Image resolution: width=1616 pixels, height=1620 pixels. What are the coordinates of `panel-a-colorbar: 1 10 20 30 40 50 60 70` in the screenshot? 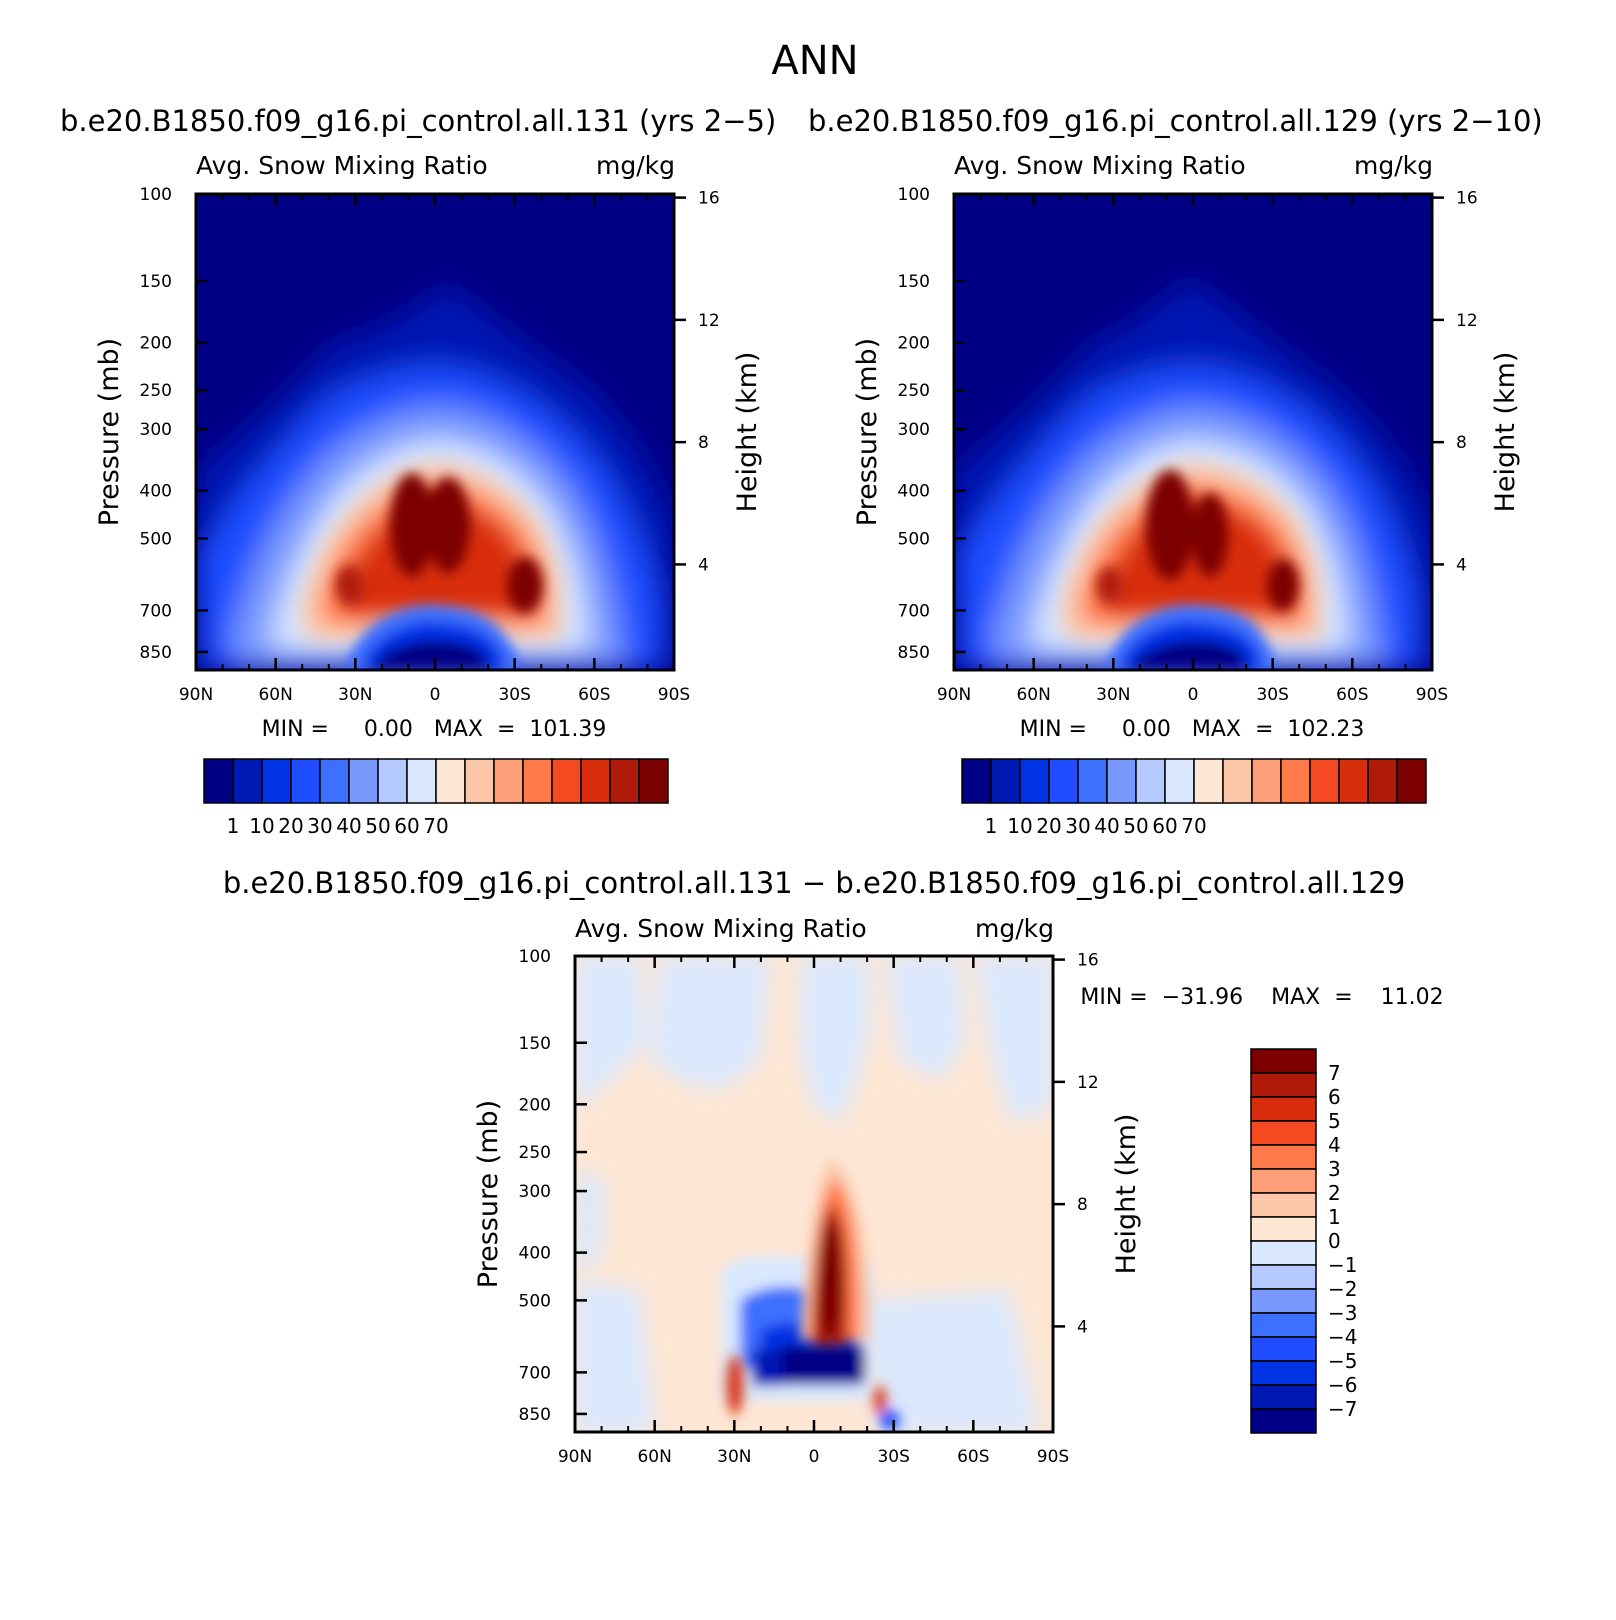 It's located at (436, 798).